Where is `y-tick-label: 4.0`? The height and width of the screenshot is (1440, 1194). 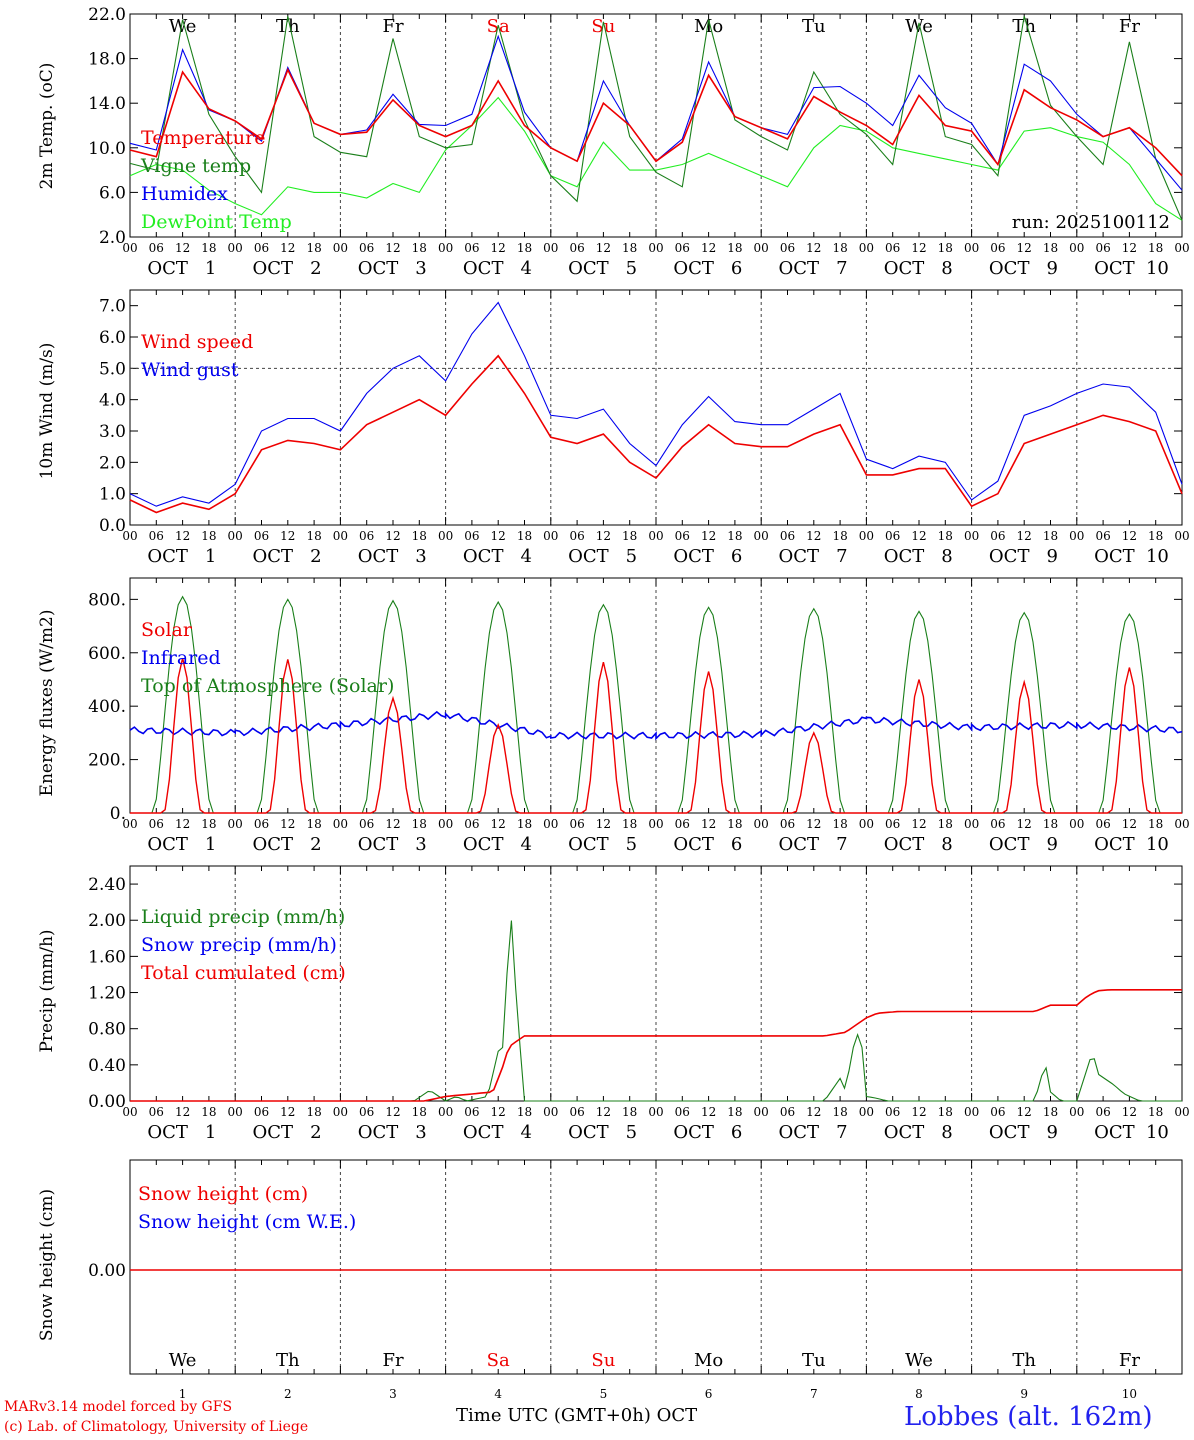 y-tick-label: 4.0 is located at coordinates (112, 401).